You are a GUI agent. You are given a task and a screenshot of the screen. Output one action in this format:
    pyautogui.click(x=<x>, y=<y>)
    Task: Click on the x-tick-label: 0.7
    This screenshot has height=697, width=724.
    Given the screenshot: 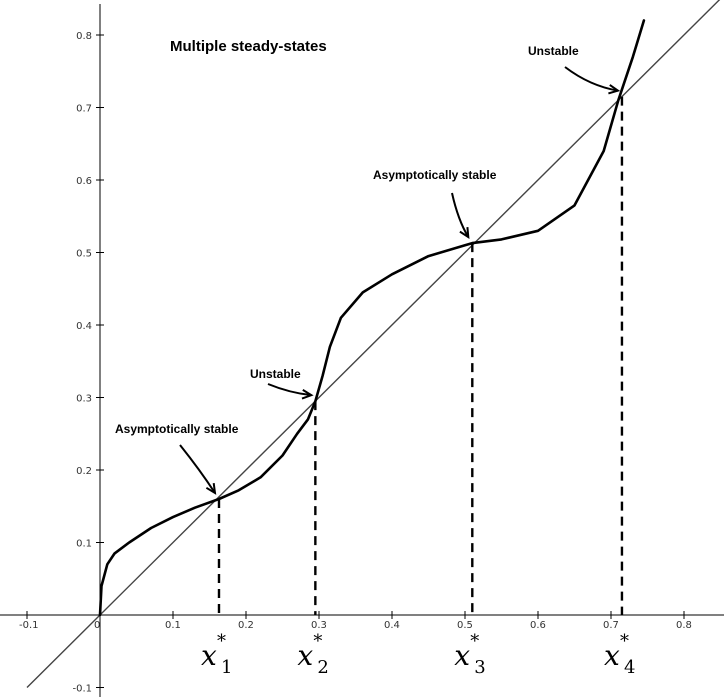 What is the action you would take?
    pyautogui.click(x=611, y=625)
    